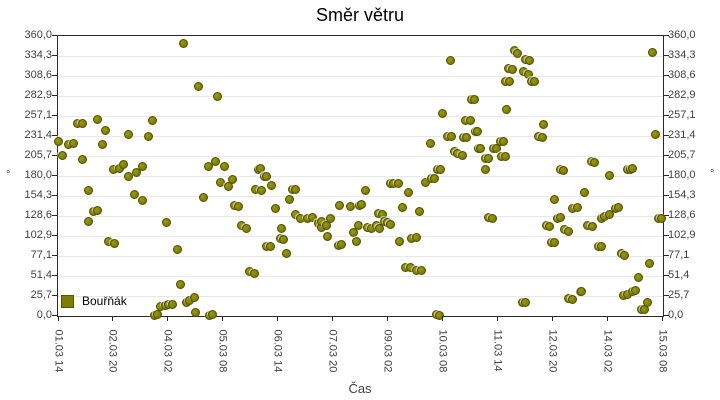 The width and height of the screenshot is (720, 400). I want to click on y-tick-label-left: 128,6, so click(38, 215).